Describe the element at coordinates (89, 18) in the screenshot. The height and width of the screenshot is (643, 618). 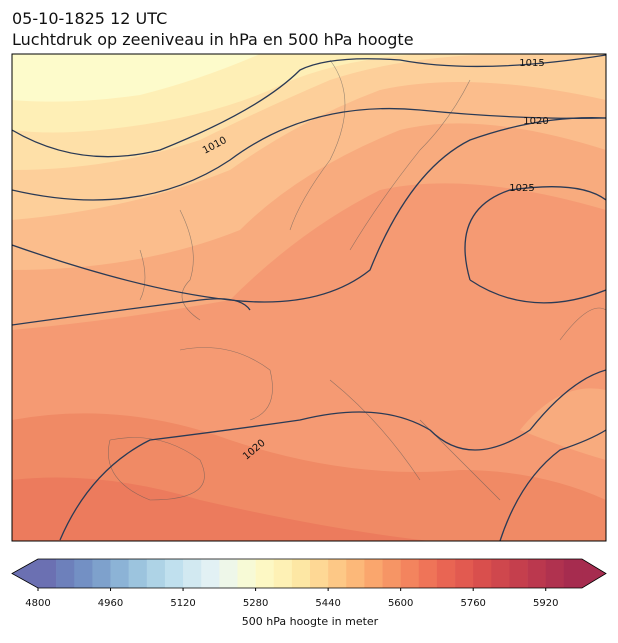
I see `title: 05-10-1825 12 UTC` at that location.